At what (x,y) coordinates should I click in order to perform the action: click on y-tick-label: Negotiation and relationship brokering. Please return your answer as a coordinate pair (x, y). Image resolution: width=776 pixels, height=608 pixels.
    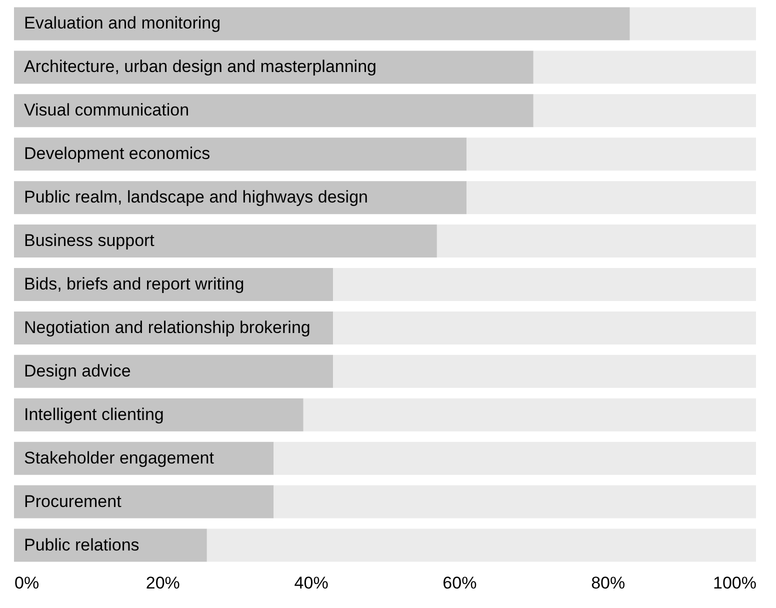
    Looking at the image, I should click on (167, 327).